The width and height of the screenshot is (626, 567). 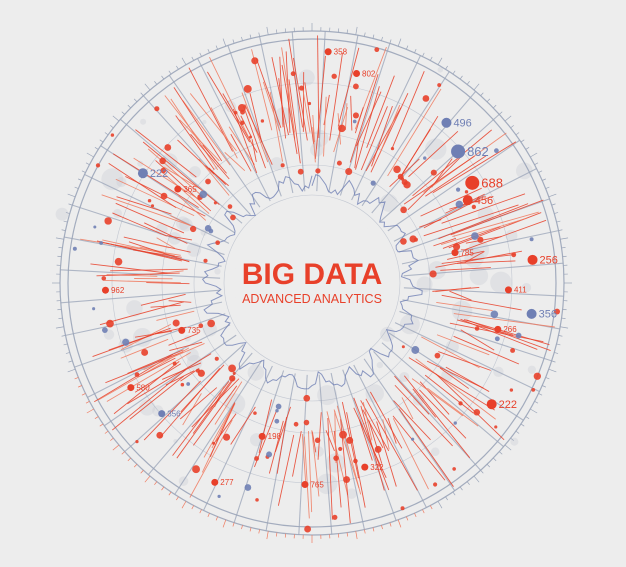 What do you see at coordinates (462, 124) in the screenshot?
I see `data-label: 496` at bounding box center [462, 124].